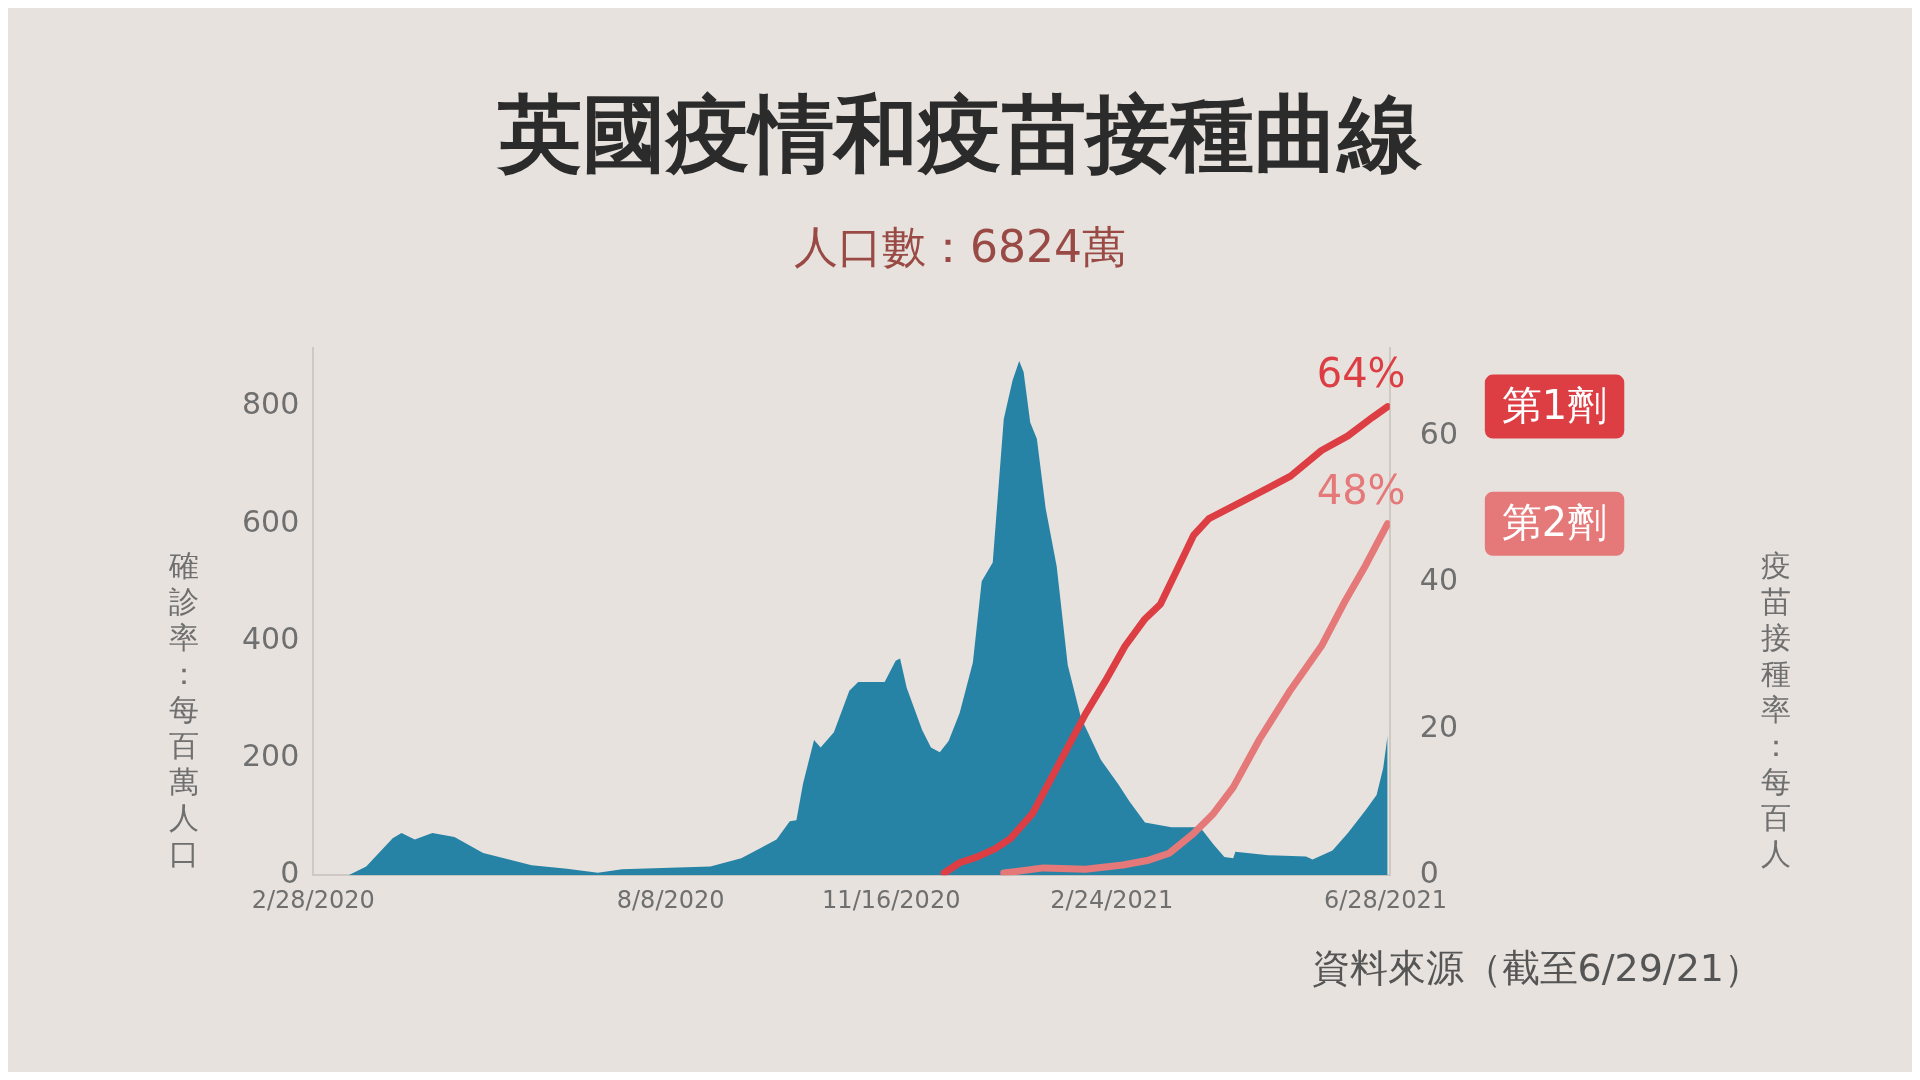  Describe the element at coordinates (1439, 580) in the screenshot. I see `y2-tick-label: 40` at that location.